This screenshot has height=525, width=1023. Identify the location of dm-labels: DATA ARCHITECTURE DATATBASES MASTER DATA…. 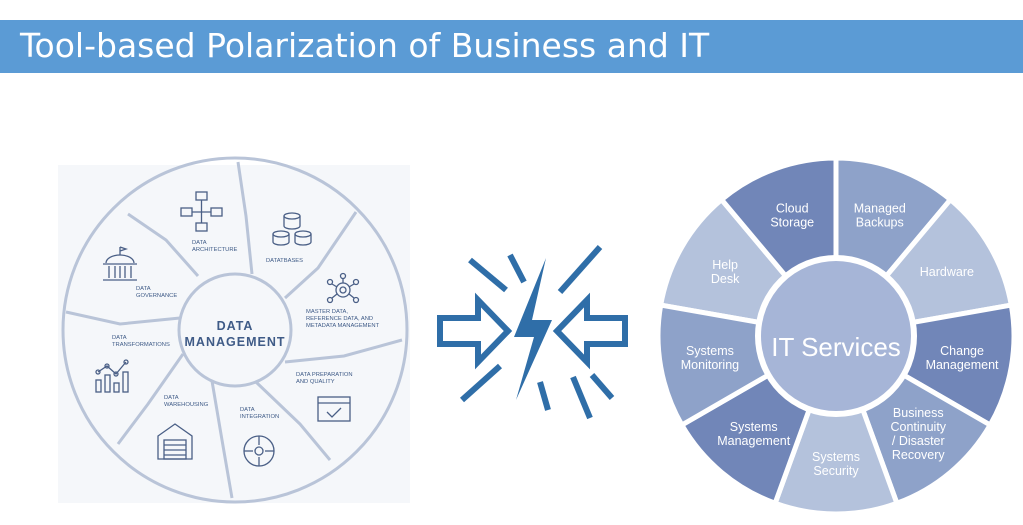
(246, 330).